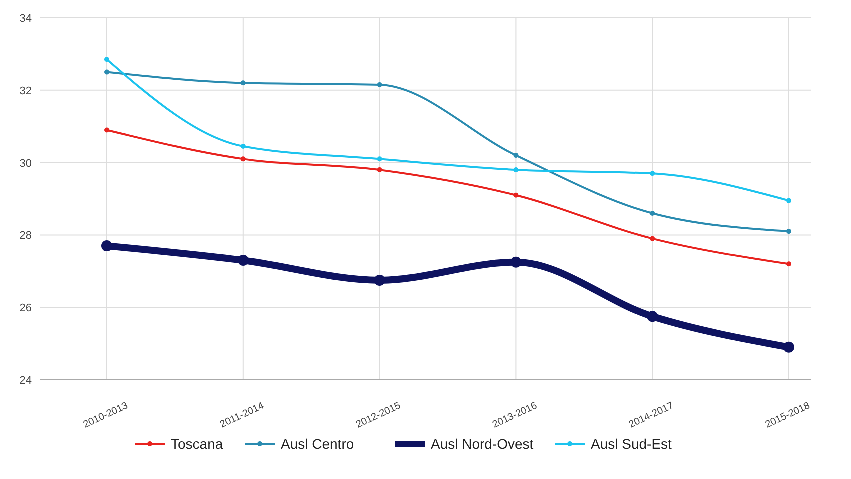  Describe the element at coordinates (317, 444) in the screenshot. I see `legend-label: Ausl Centro` at that location.